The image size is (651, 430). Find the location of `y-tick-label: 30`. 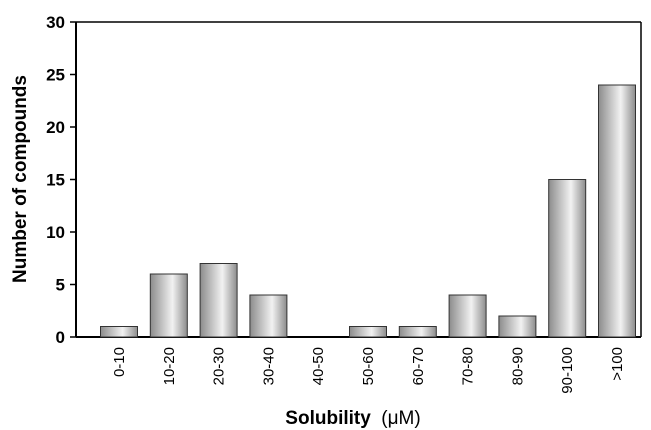

y-tick-label: 30 is located at coordinates (55, 22).